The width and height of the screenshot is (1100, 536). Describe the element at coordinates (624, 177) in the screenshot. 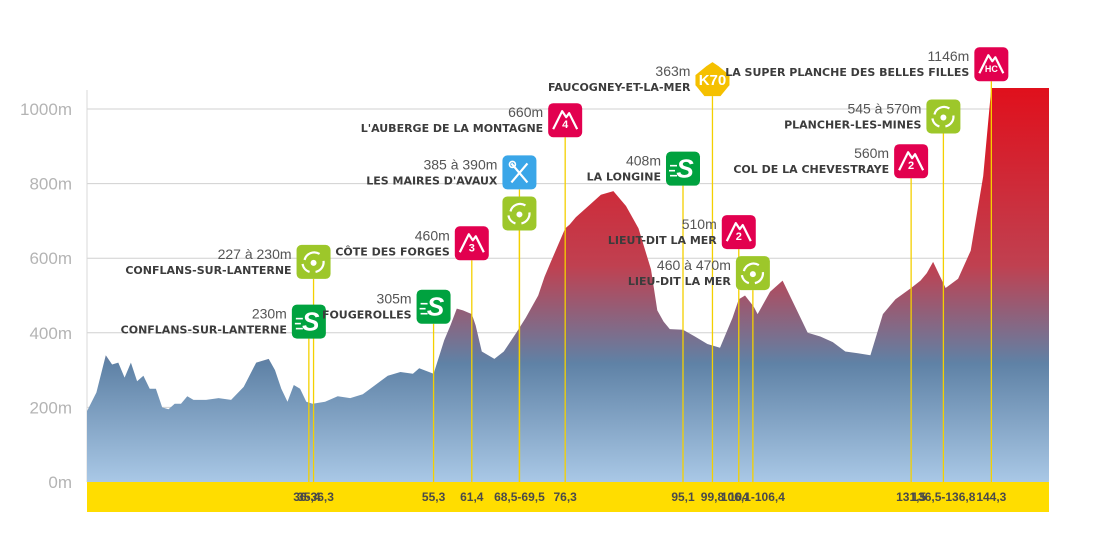

I see `place-name: LA LONGINE` at that location.